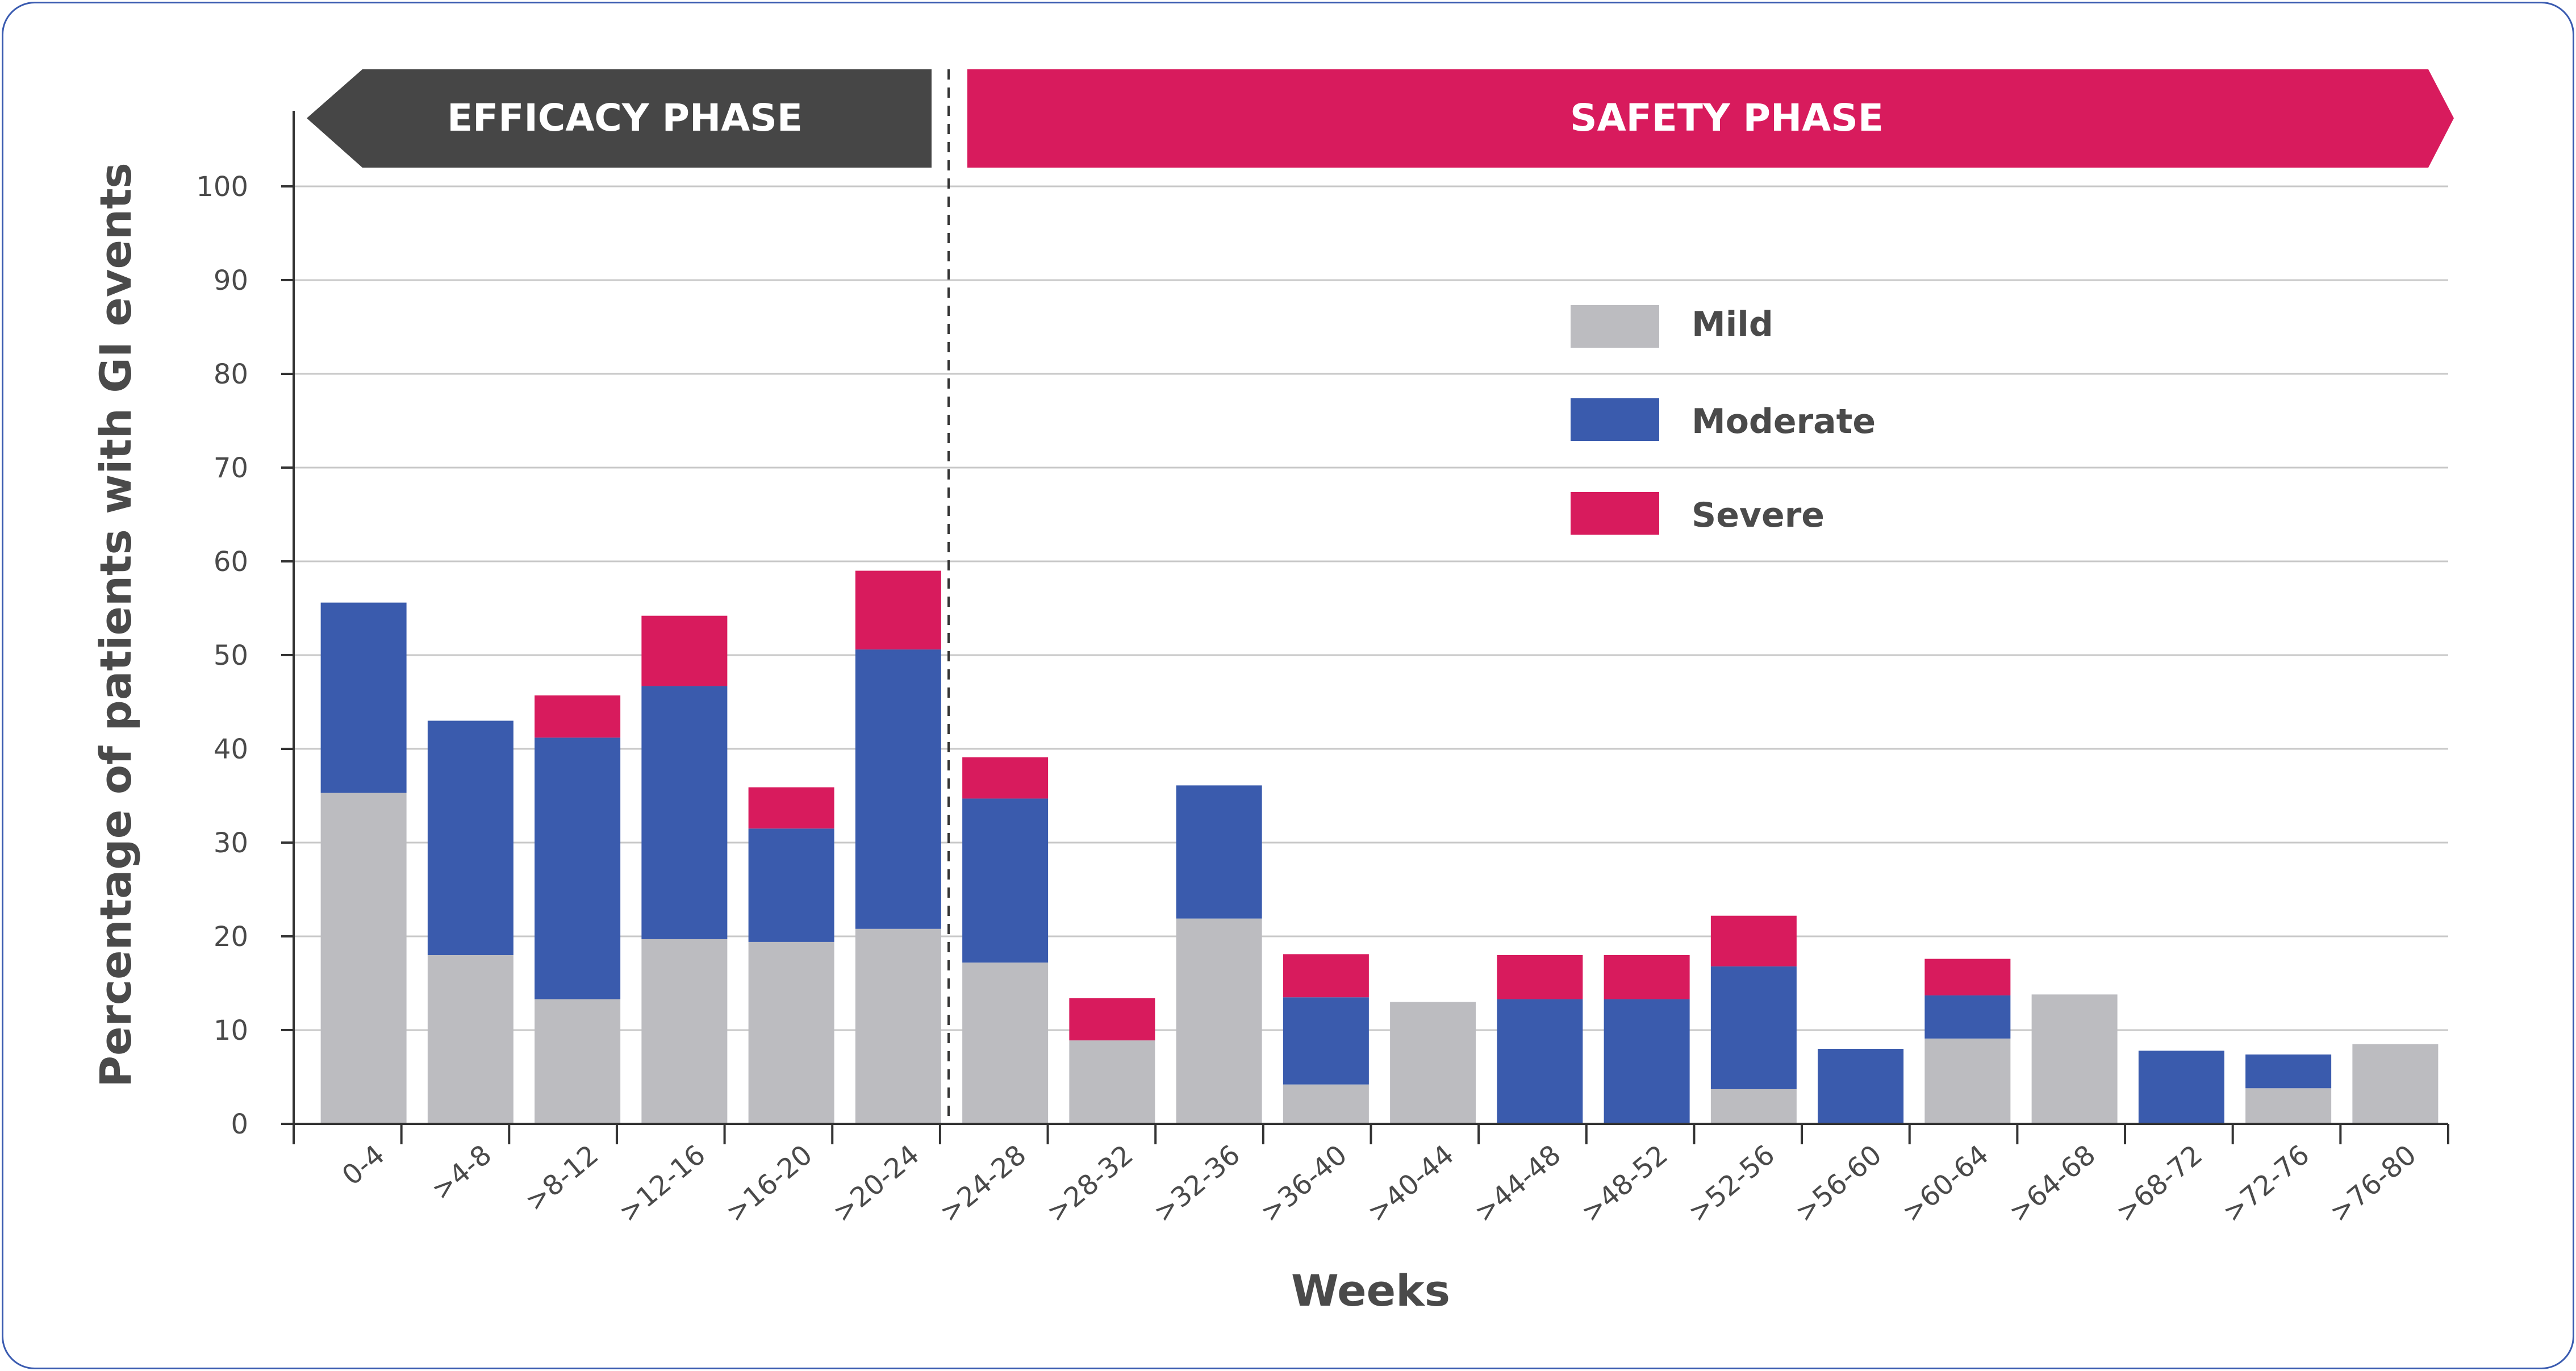 The width and height of the screenshot is (2576, 1371). I want to click on legend-label-moderate: Moderate, so click(1784, 421).